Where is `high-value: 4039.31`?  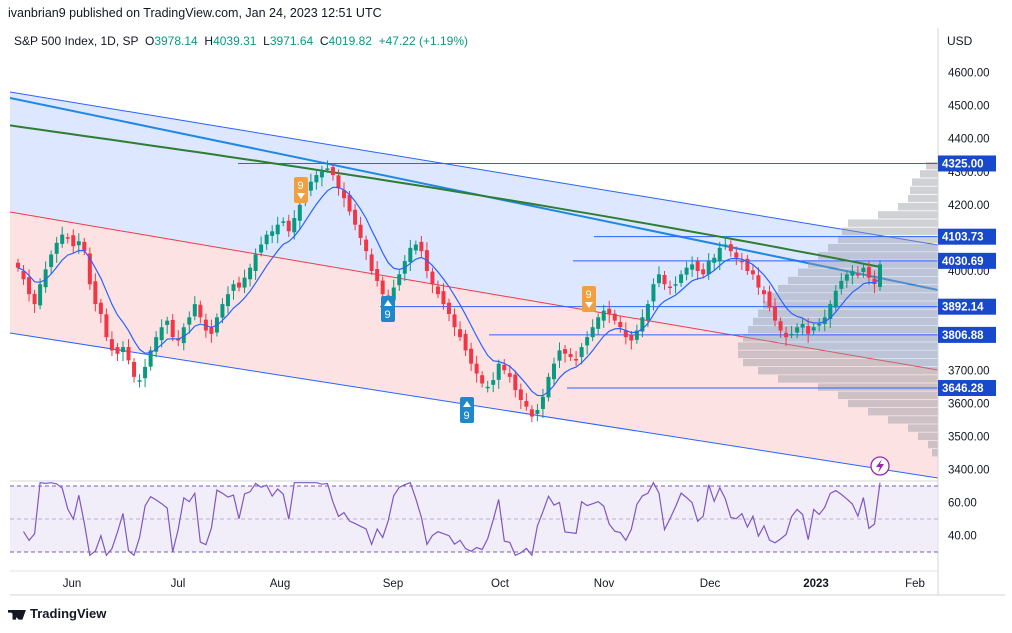
high-value: 4039.31 is located at coordinates (235, 41).